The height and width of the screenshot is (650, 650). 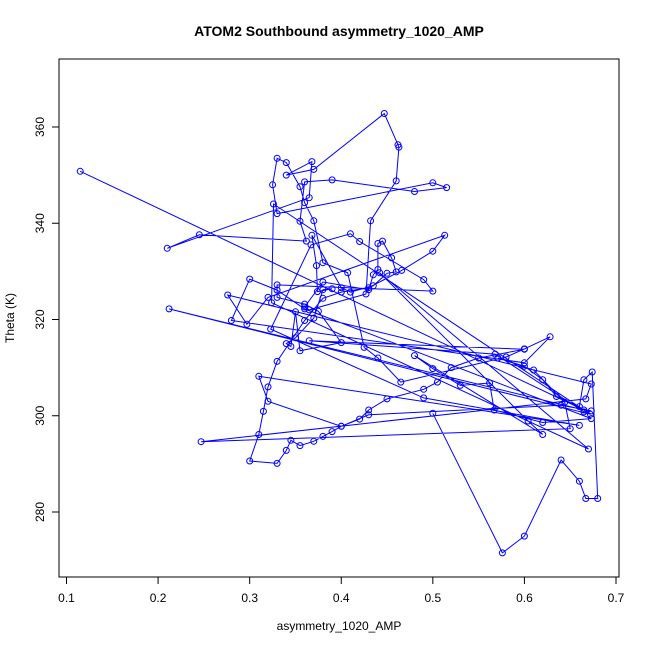 What do you see at coordinates (616, 598) in the screenshot?
I see `x-tick-label: 0.7` at bounding box center [616, 598].